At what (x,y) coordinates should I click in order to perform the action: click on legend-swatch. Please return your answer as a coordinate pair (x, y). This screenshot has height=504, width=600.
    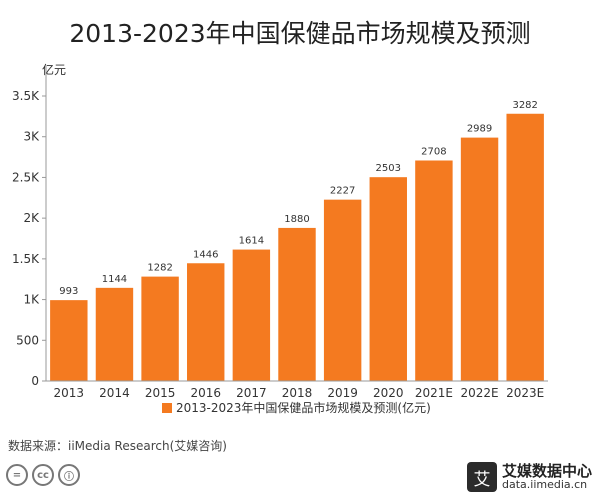
    Looking at the image, I should click on (167, 408).